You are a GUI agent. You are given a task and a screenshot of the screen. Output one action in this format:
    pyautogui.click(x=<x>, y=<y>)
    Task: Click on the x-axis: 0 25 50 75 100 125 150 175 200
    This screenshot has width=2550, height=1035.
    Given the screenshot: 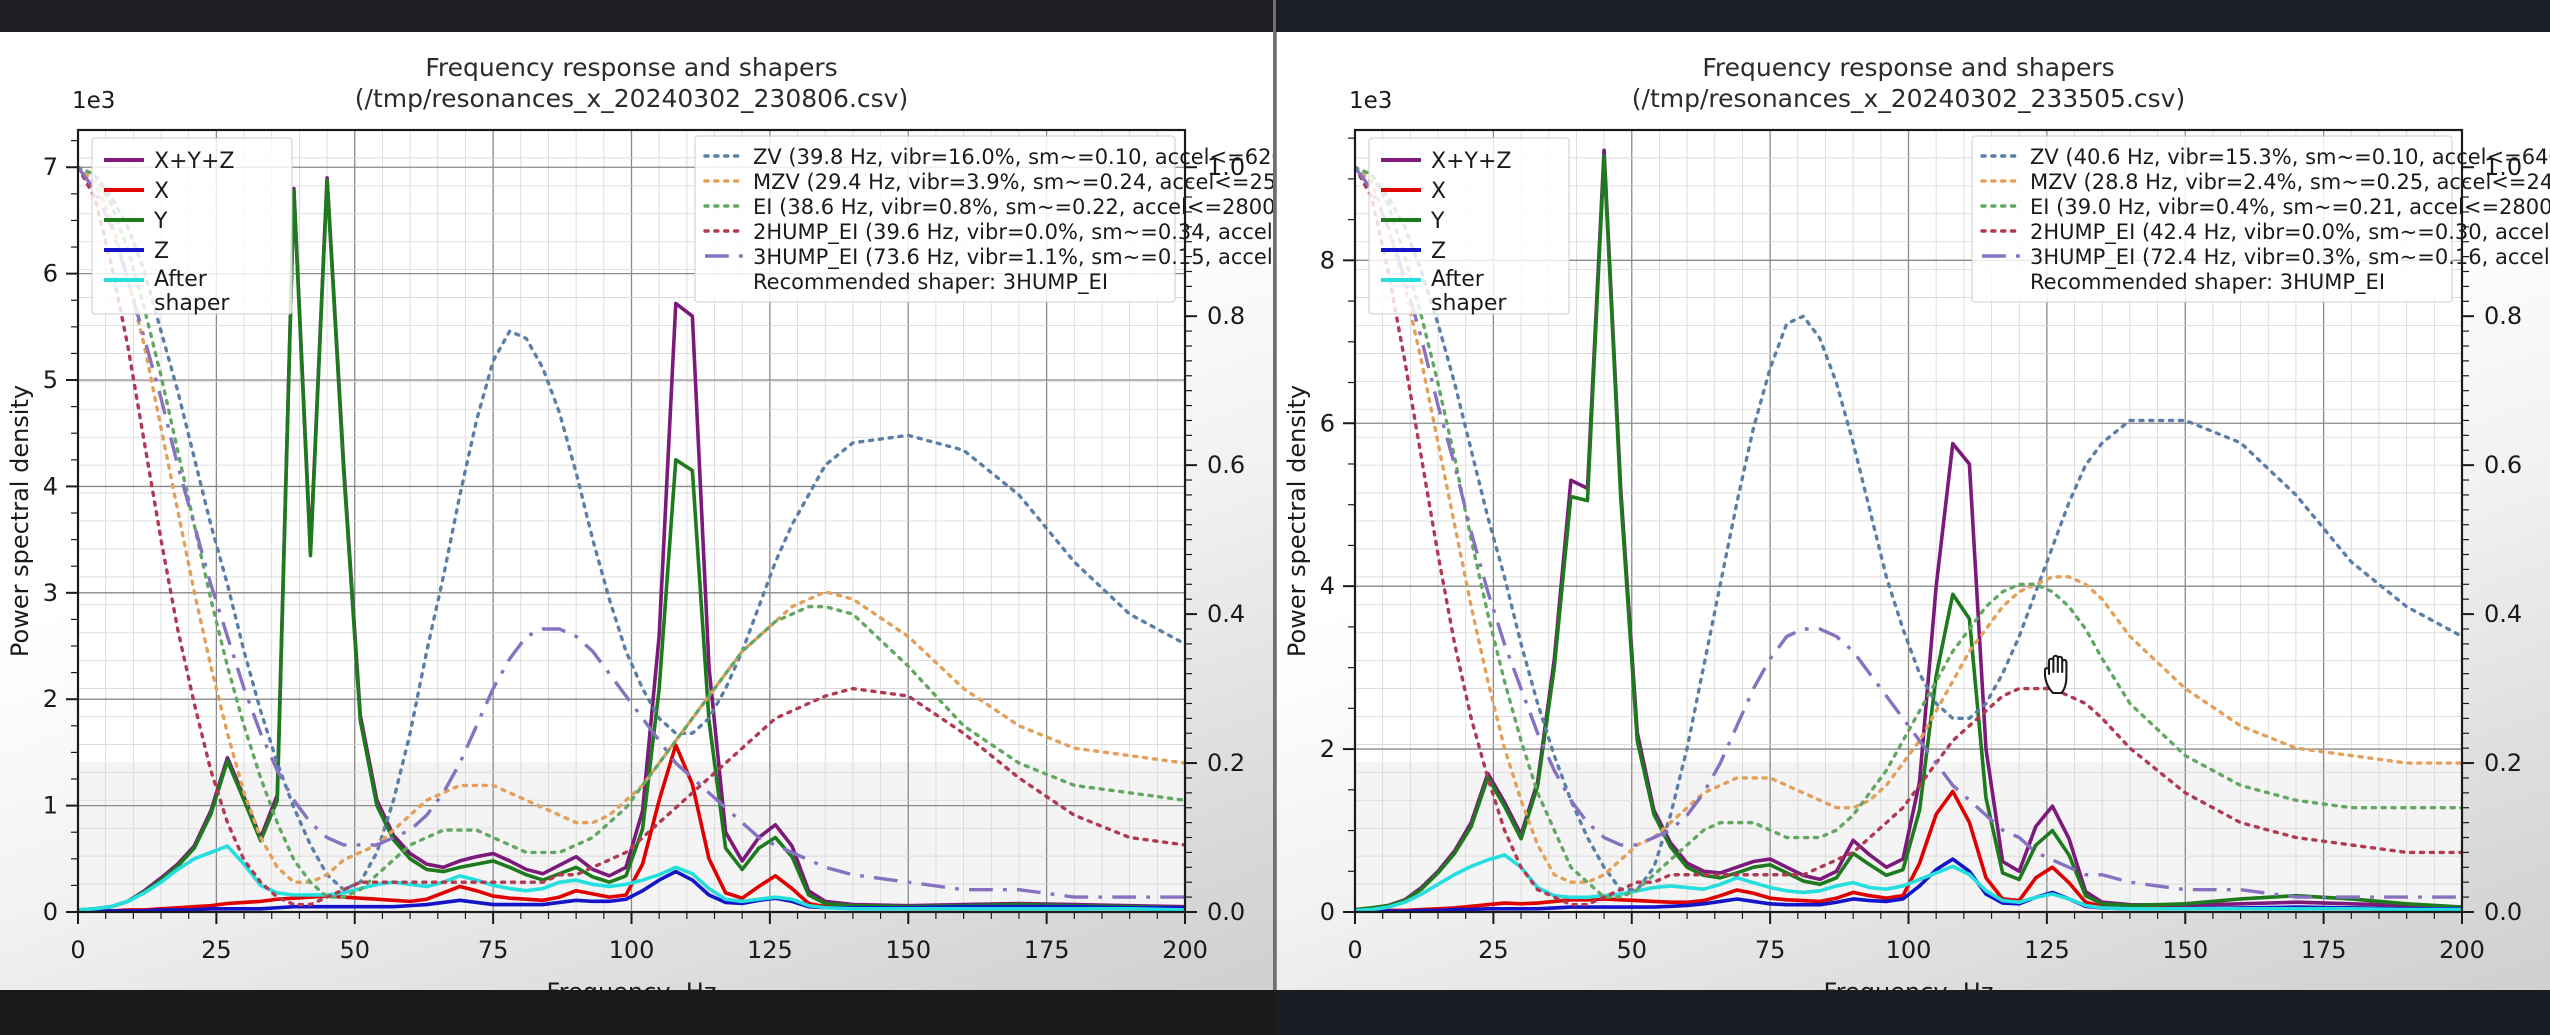 What is the action you would take?
    pyautogui.click(x=1916, y=938)
    